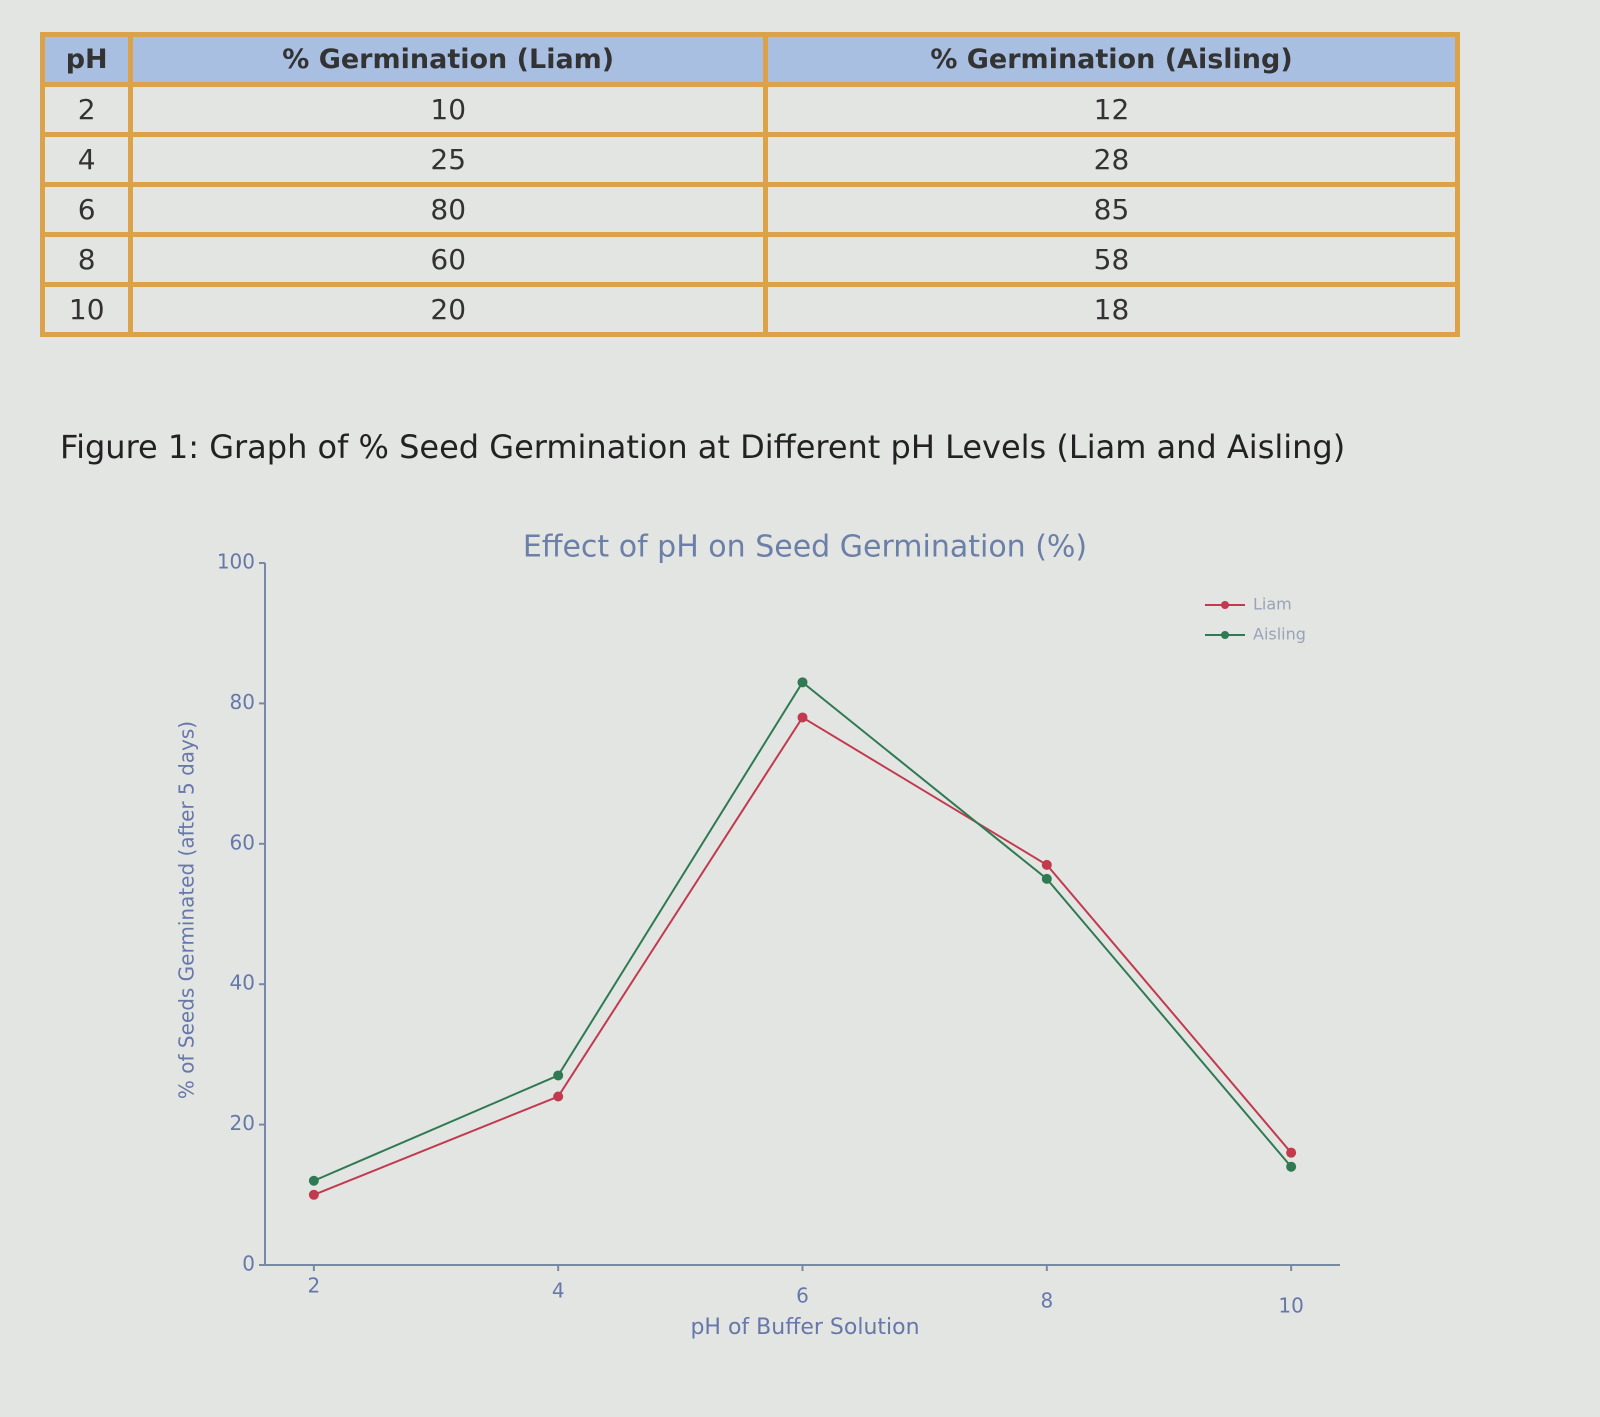 The height and width of the screenshot is (1417, 1600). I want to click on table-row: 10 20 18, so click(749, 309).